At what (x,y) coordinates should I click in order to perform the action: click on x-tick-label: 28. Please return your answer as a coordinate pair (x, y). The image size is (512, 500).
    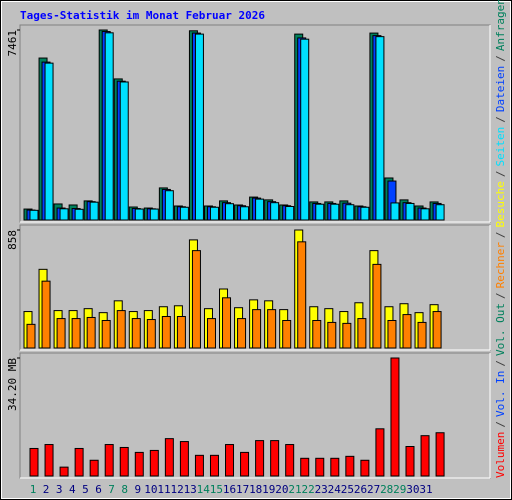
    Looking at the image, I should click on (386, 489).